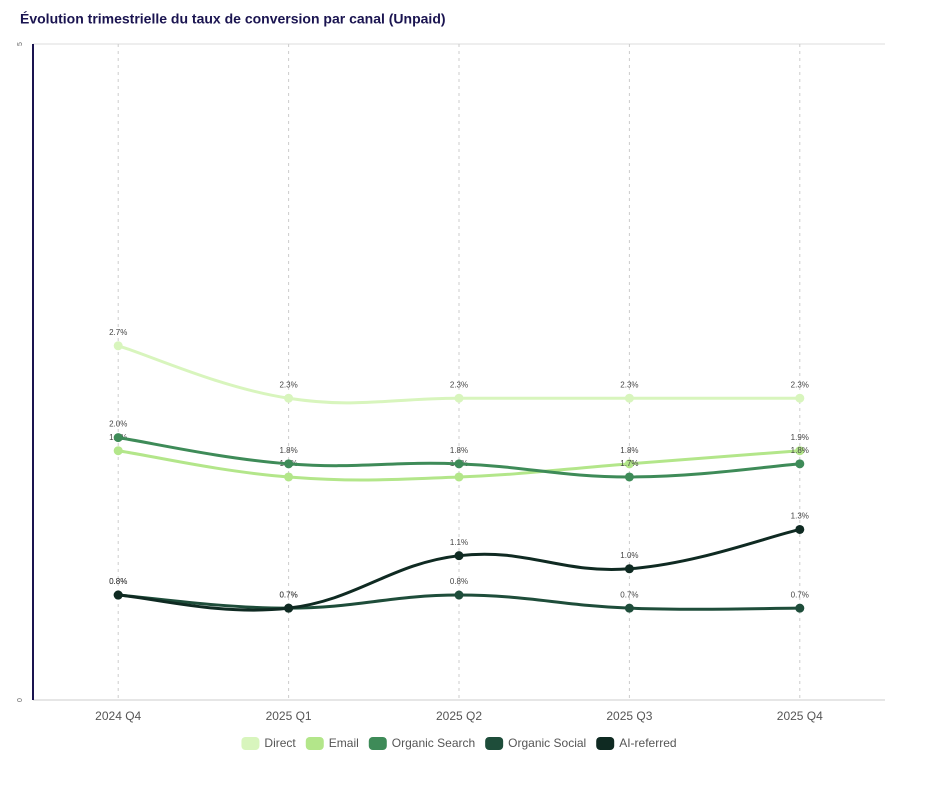 The width and height of the screenshot is (944, 804). I want to click on legend-label: Organic Search, so click(433, 743).